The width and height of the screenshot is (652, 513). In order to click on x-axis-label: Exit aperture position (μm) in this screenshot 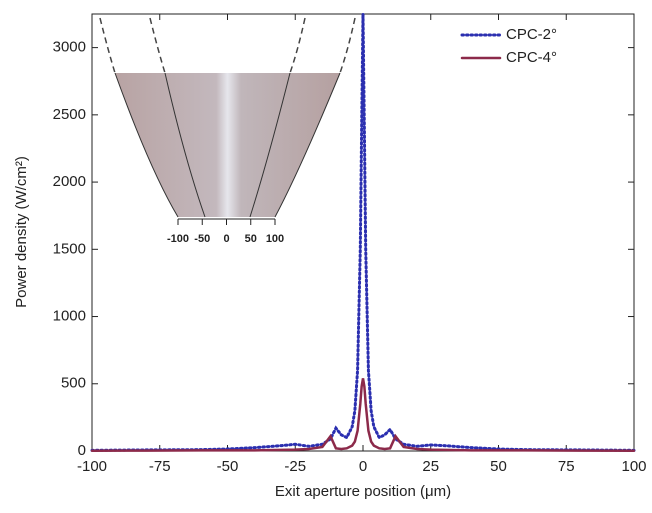, I will do `click(363, 491)`.